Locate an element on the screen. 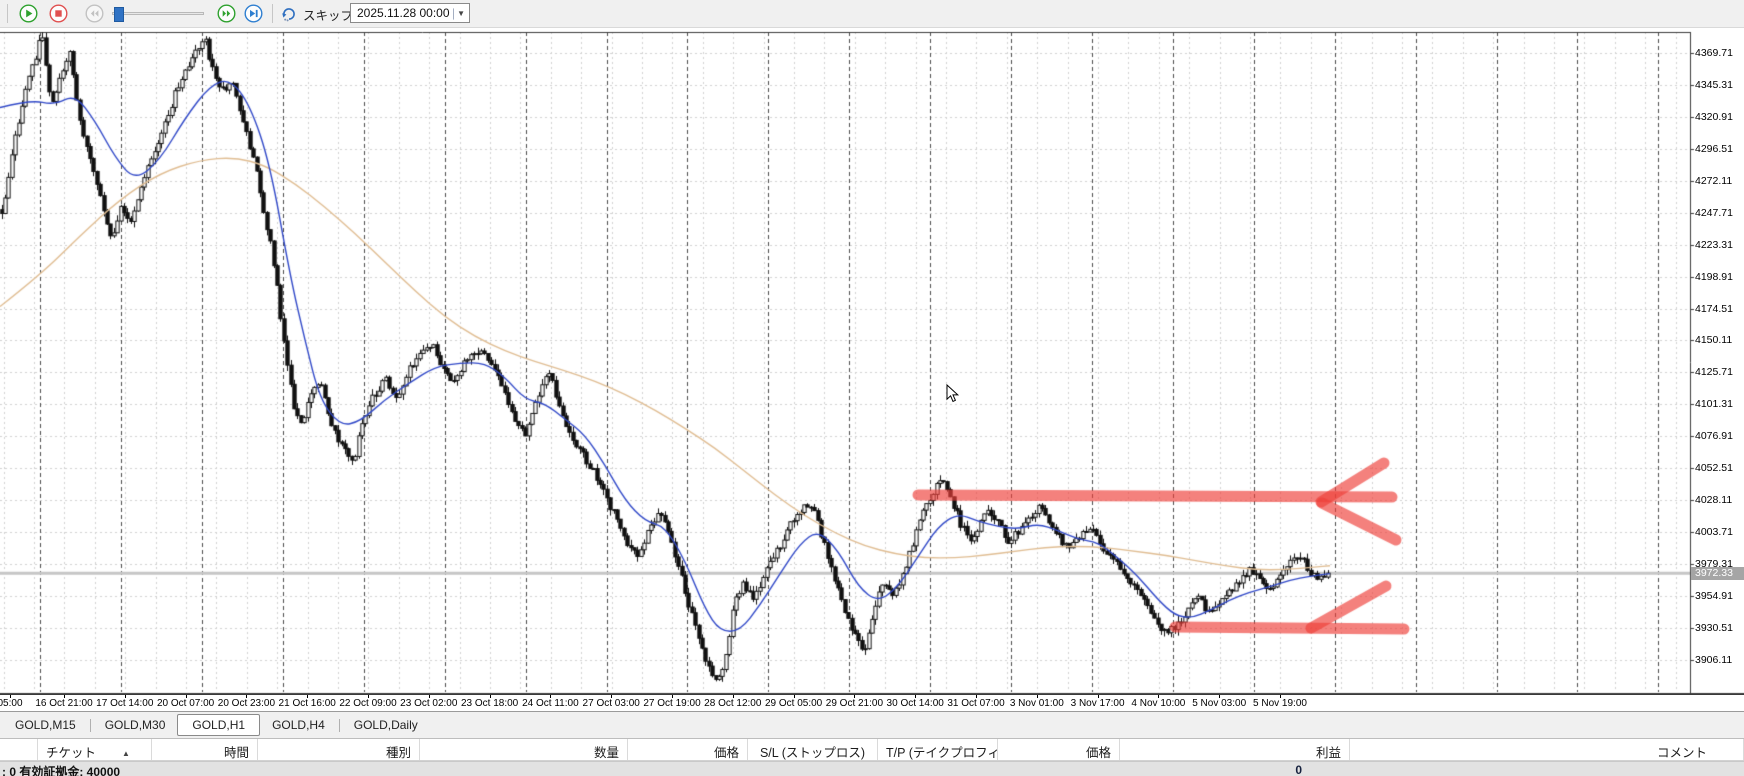  stop-icon is located at coordinates (58, 13).